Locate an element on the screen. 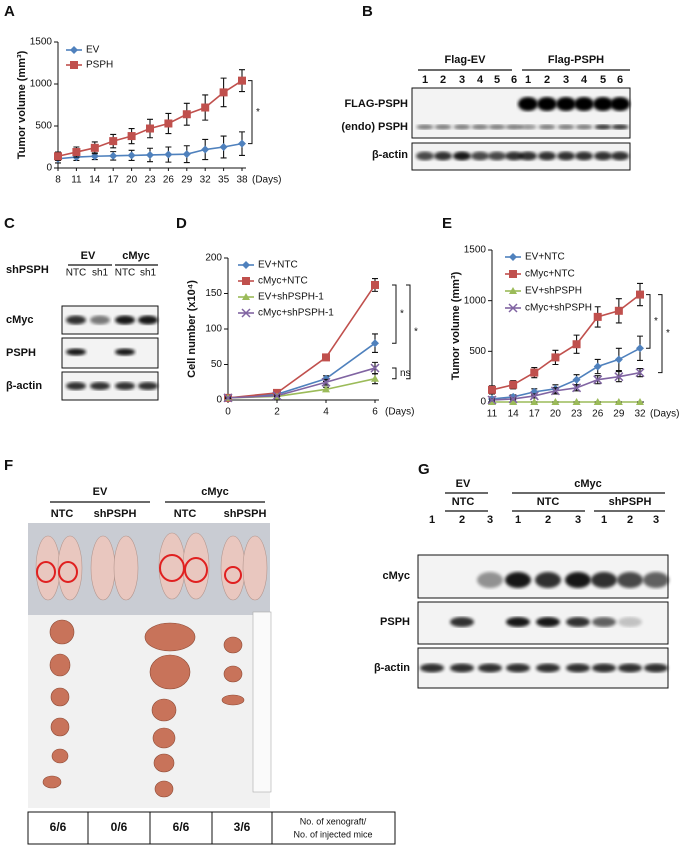 The height and width of the screenshot is (847, 685). x-tick-label: 0 is located at coordinates (228, 412).